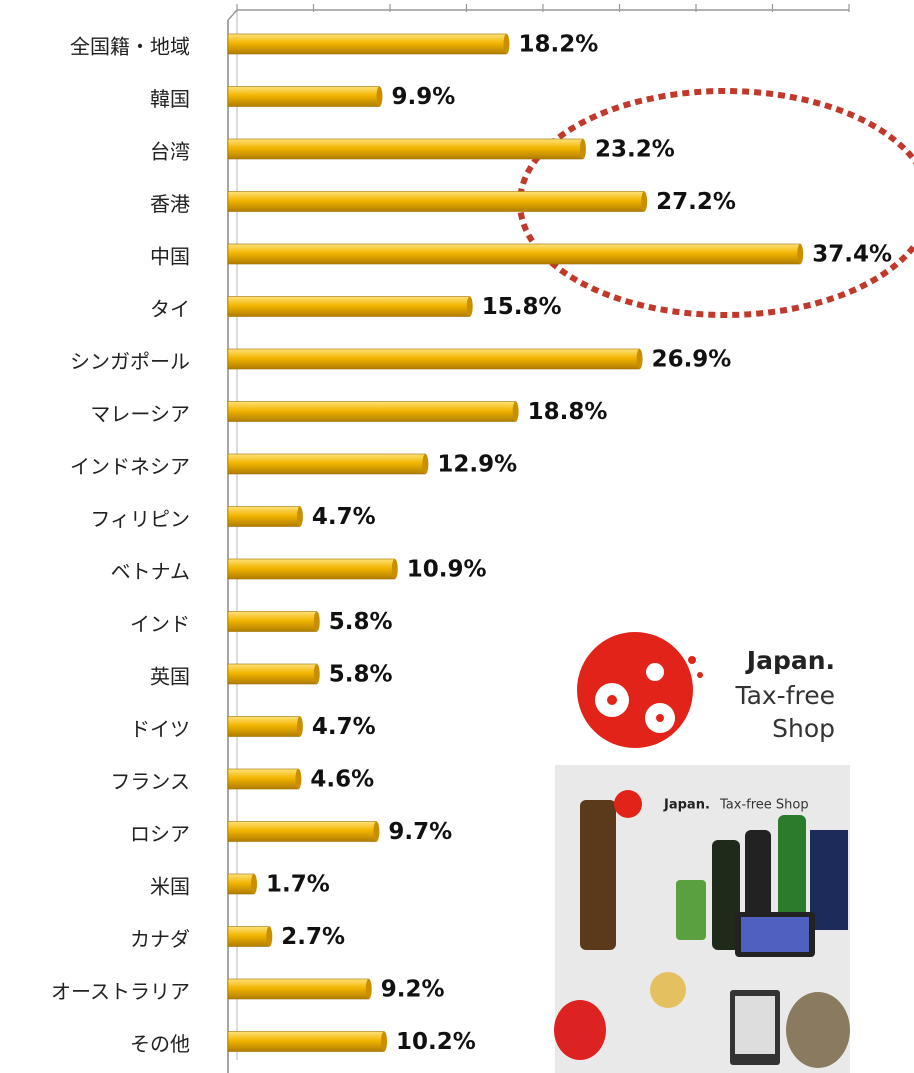 The width and height of the screenshot is (914, 1073). Describe the element at coordinates (764, 805) in the screenshot. I see `photo-logo-text: Tax-free Shop` at that location.